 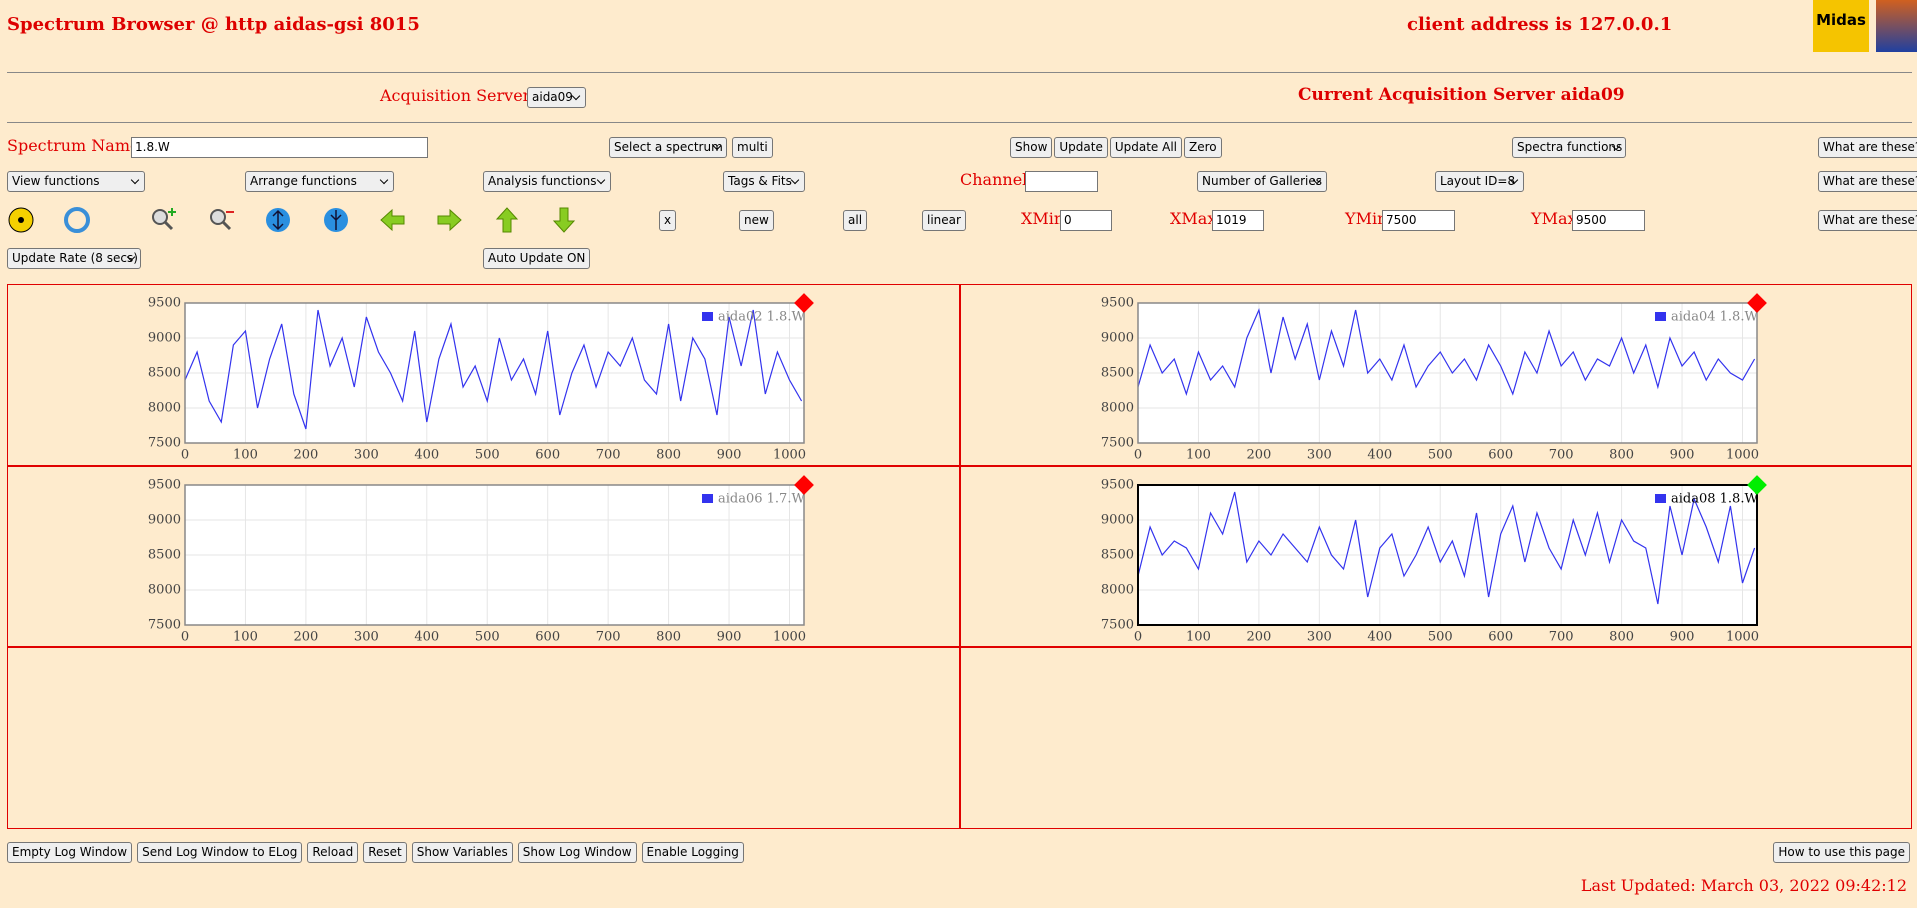 I want to click on x-tick-label: 300, so click(x=1319, y=455).